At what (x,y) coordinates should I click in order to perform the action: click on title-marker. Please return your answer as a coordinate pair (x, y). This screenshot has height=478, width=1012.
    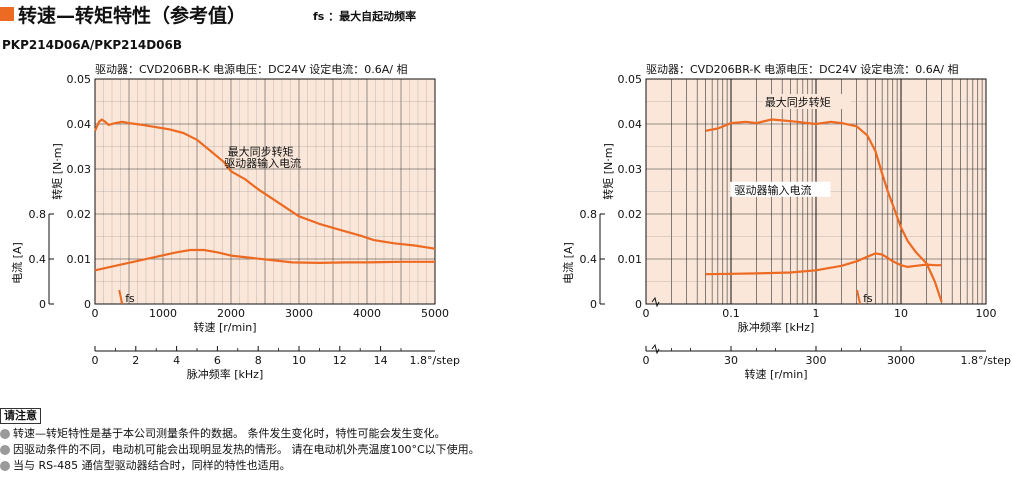
    Looking at the image, I should click on (7, 14).